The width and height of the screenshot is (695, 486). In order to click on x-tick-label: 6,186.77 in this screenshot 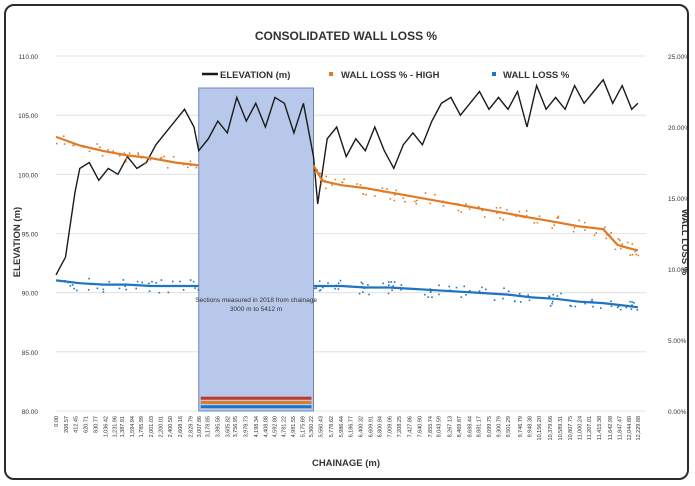, I will do `click(351, 426)`.